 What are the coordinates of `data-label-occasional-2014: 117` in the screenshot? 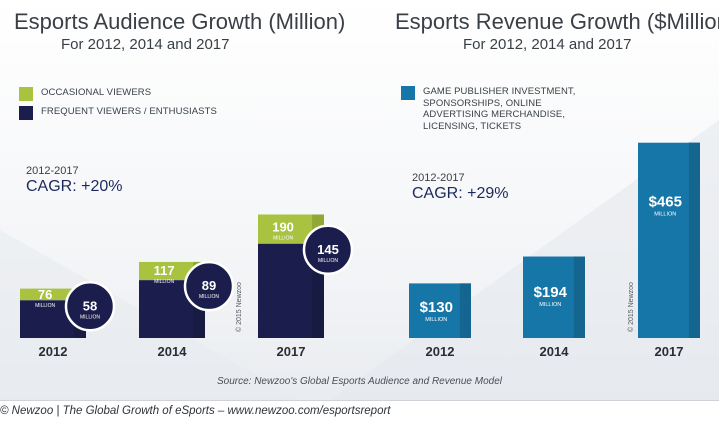 It's located at (164, 270).